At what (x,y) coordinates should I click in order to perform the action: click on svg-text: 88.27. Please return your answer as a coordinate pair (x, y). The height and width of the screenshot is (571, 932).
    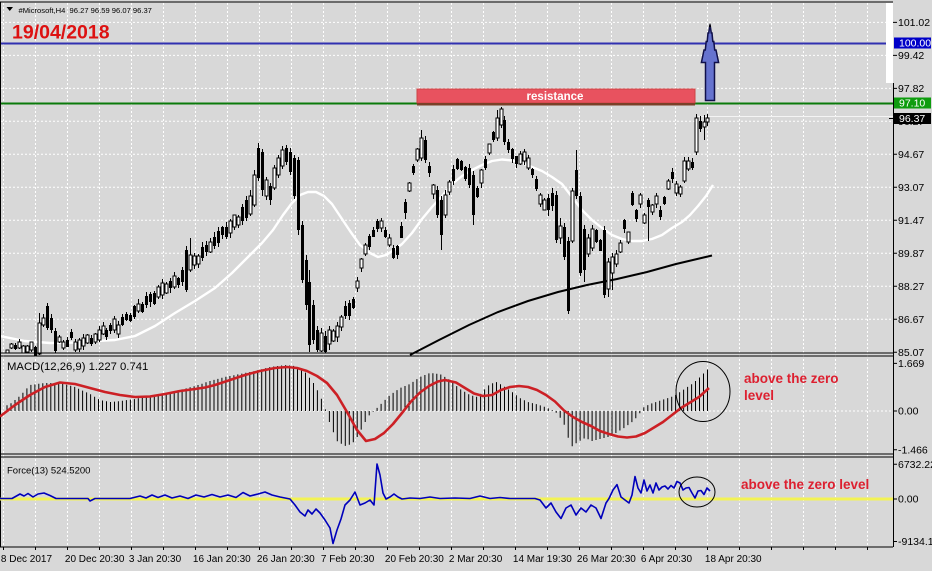
    Looking at the image, I should click on (911, 287).